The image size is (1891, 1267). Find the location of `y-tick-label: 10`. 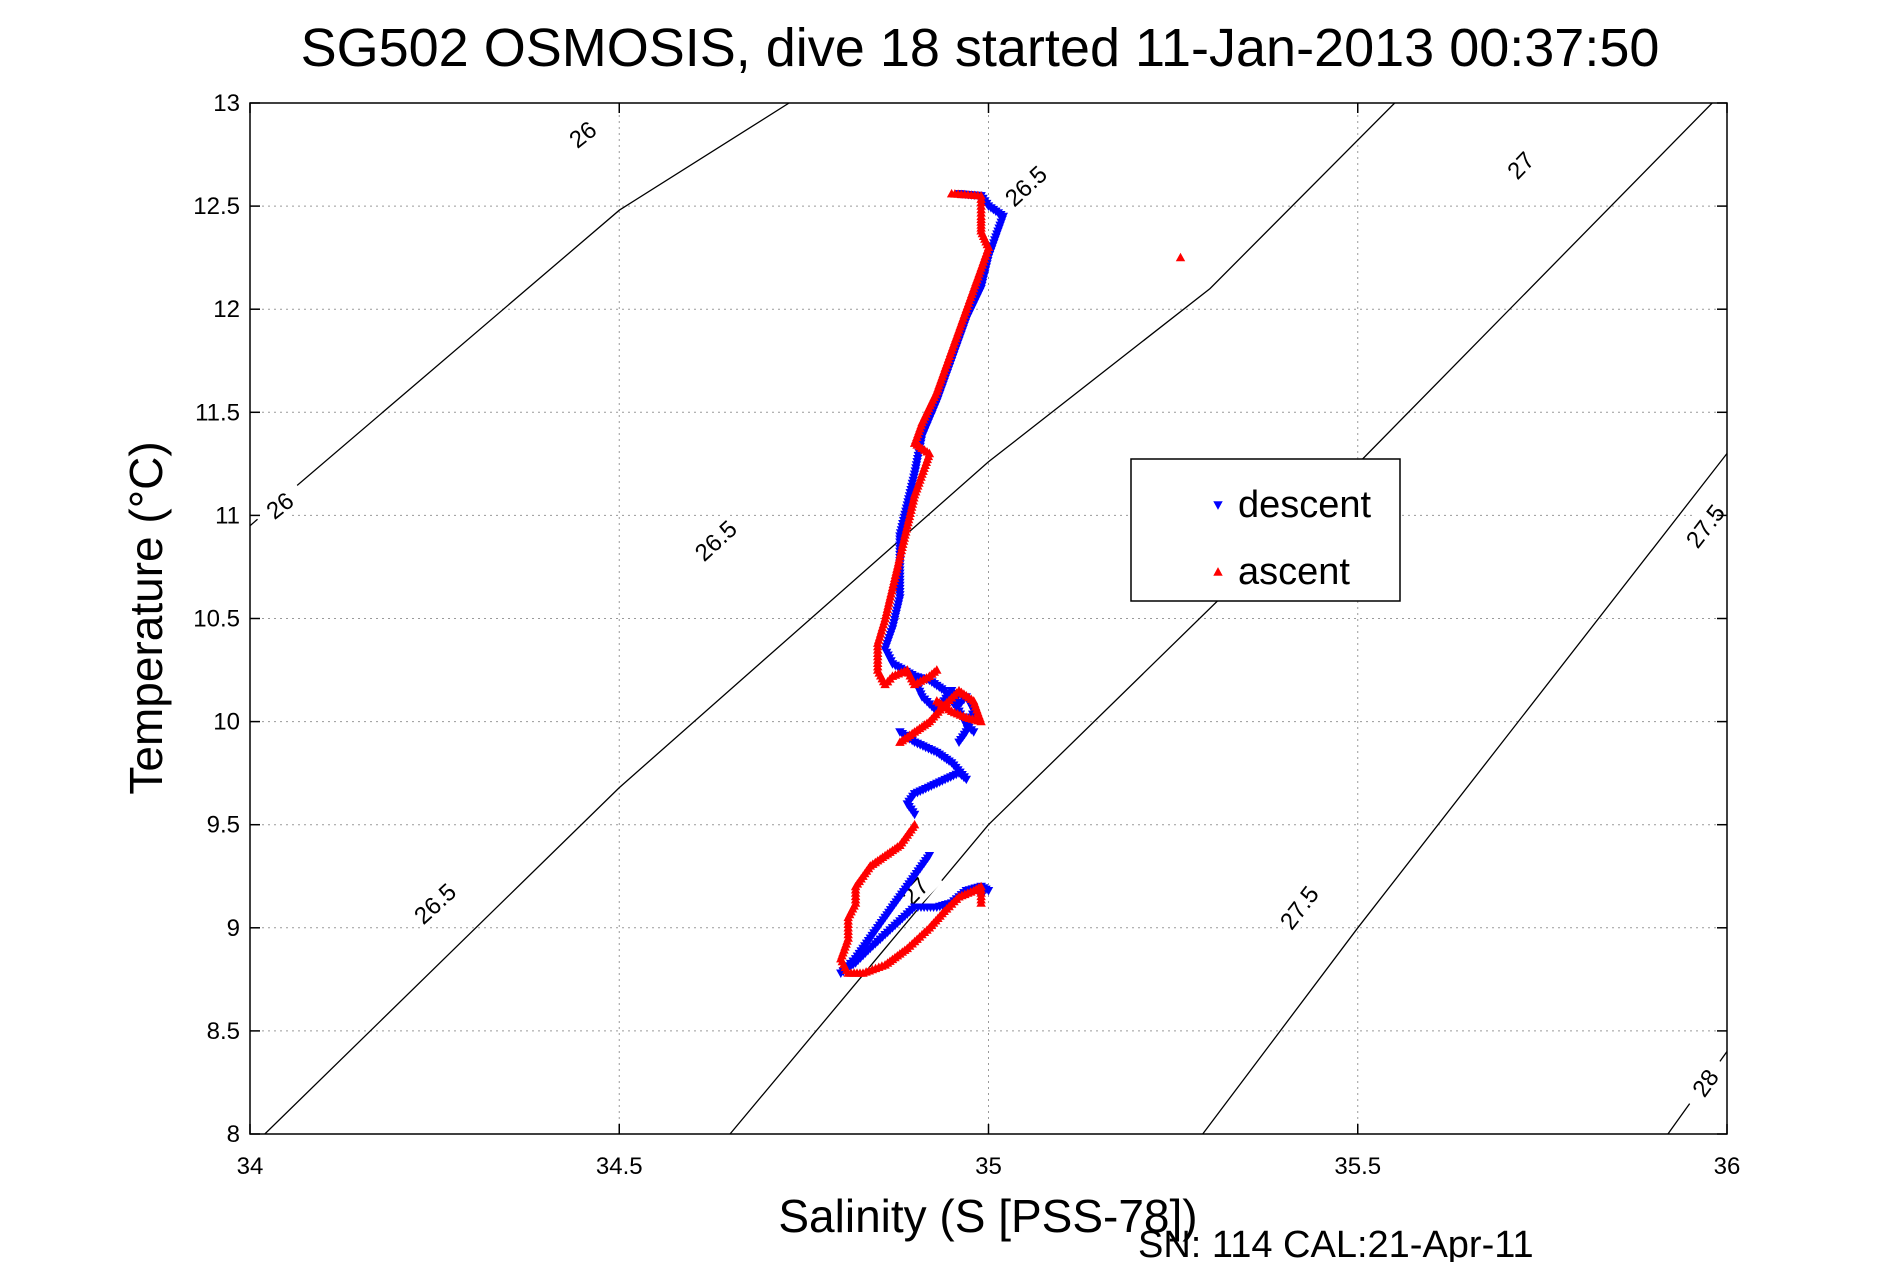

y-tick-label: 10 is located at coordinates (226, 722).